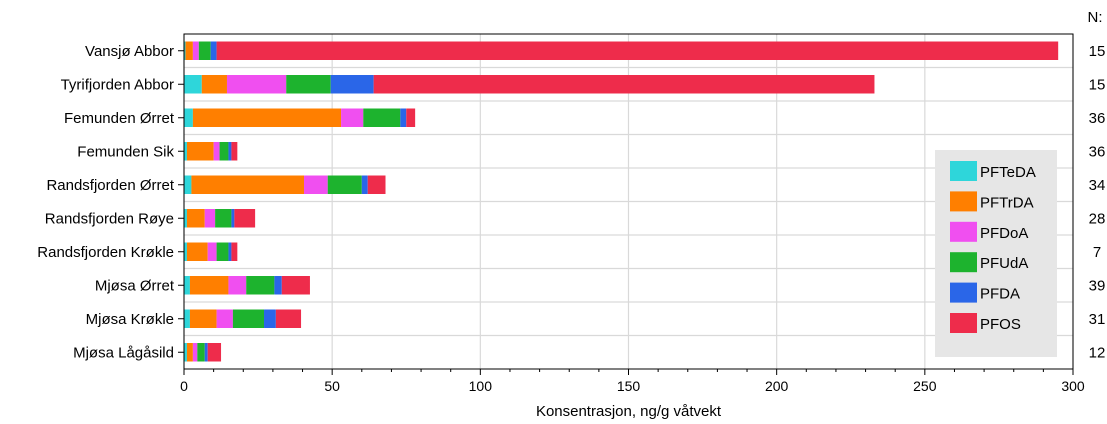 Image resolution: width=1107 pixels, height=424 pixels. I want to click on legend: PFTeDA PFTrDA PFDoA PFUdA PFDA PFOS, so click(996, 253).